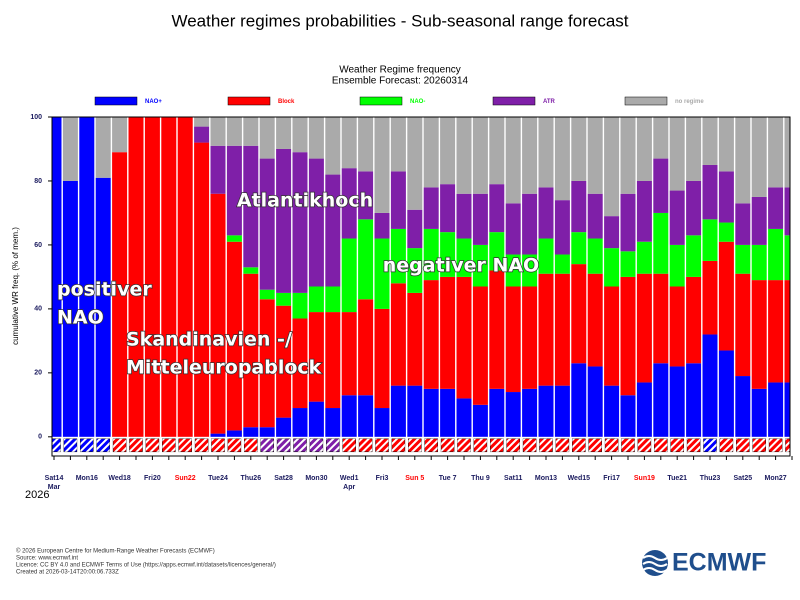 The height and width of the screenshot is (600, 800). What do you see at coordinates (67, 573) in the screenshot?
I see `footer-line: Created at 2026-03-14T20:00:06.733Z` at bounding box center [67, 573].